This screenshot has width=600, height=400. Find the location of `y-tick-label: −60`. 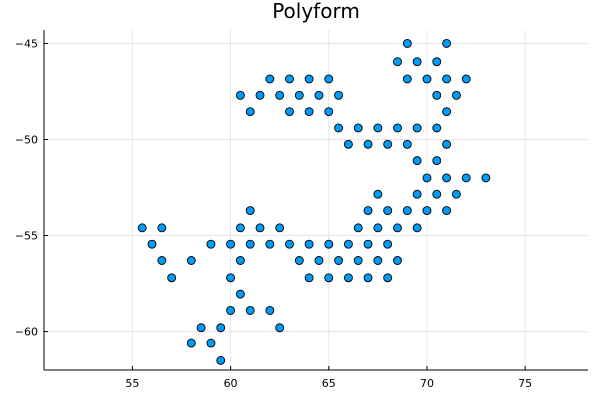

y-tick-label: −60 is located at coordinates (26, 332).